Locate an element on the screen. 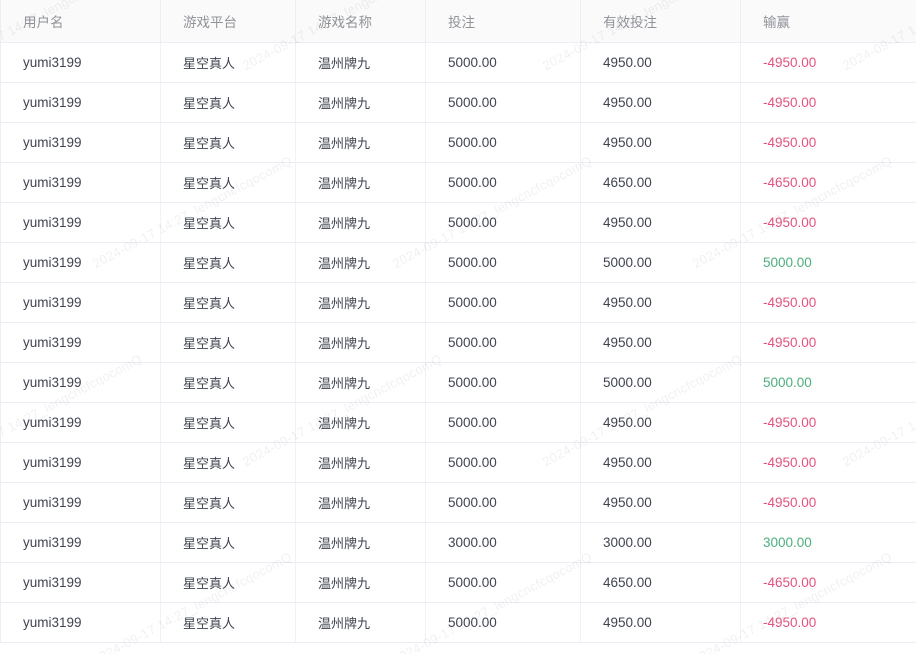 The image size is (916, 654). table-header: 用户名 游戏平台 游戏名称 投注 有效投注 输赢 is located at coordinates (458, 21).